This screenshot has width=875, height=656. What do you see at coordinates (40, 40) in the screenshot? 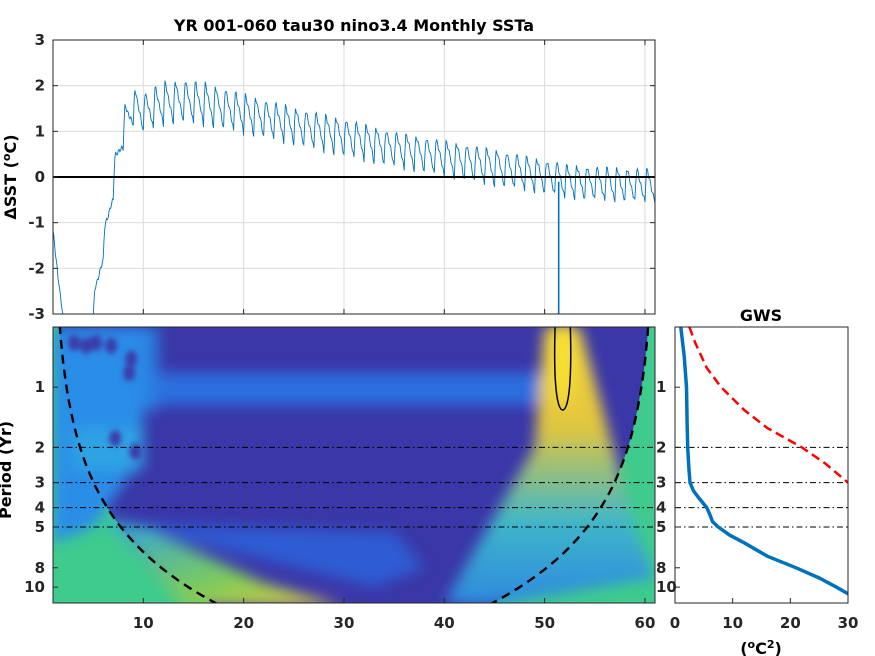
I see `timeseries-ytick-label: 3` at bounding box center [40, 40].